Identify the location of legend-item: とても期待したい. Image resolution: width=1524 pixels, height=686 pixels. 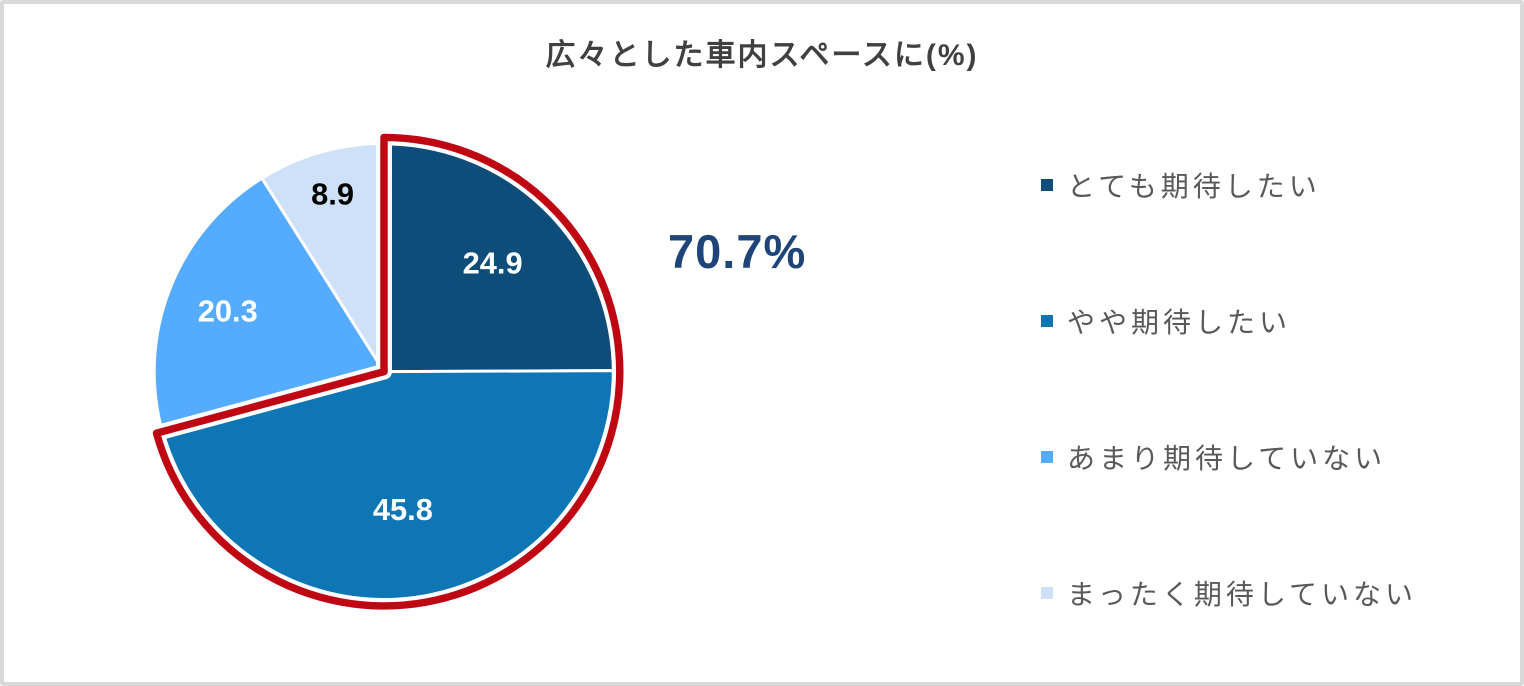
(1229, 185).